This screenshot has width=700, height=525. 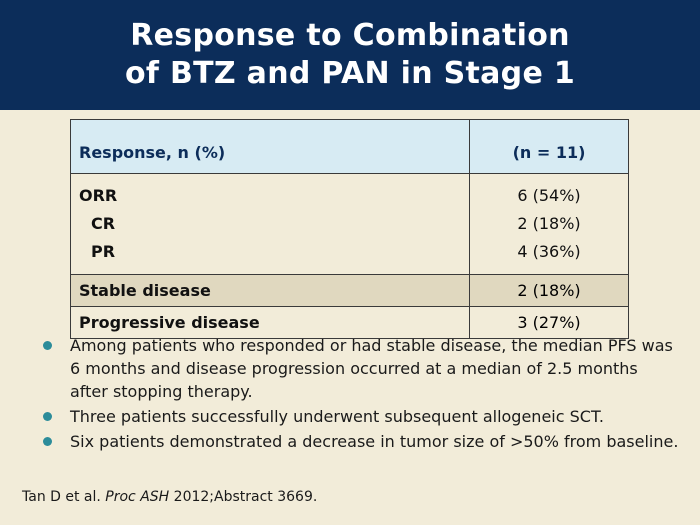 I want to click on orr-value-cell: 6 (54%) 2 (18%) 4 (36%), so click(x=549, y=224).